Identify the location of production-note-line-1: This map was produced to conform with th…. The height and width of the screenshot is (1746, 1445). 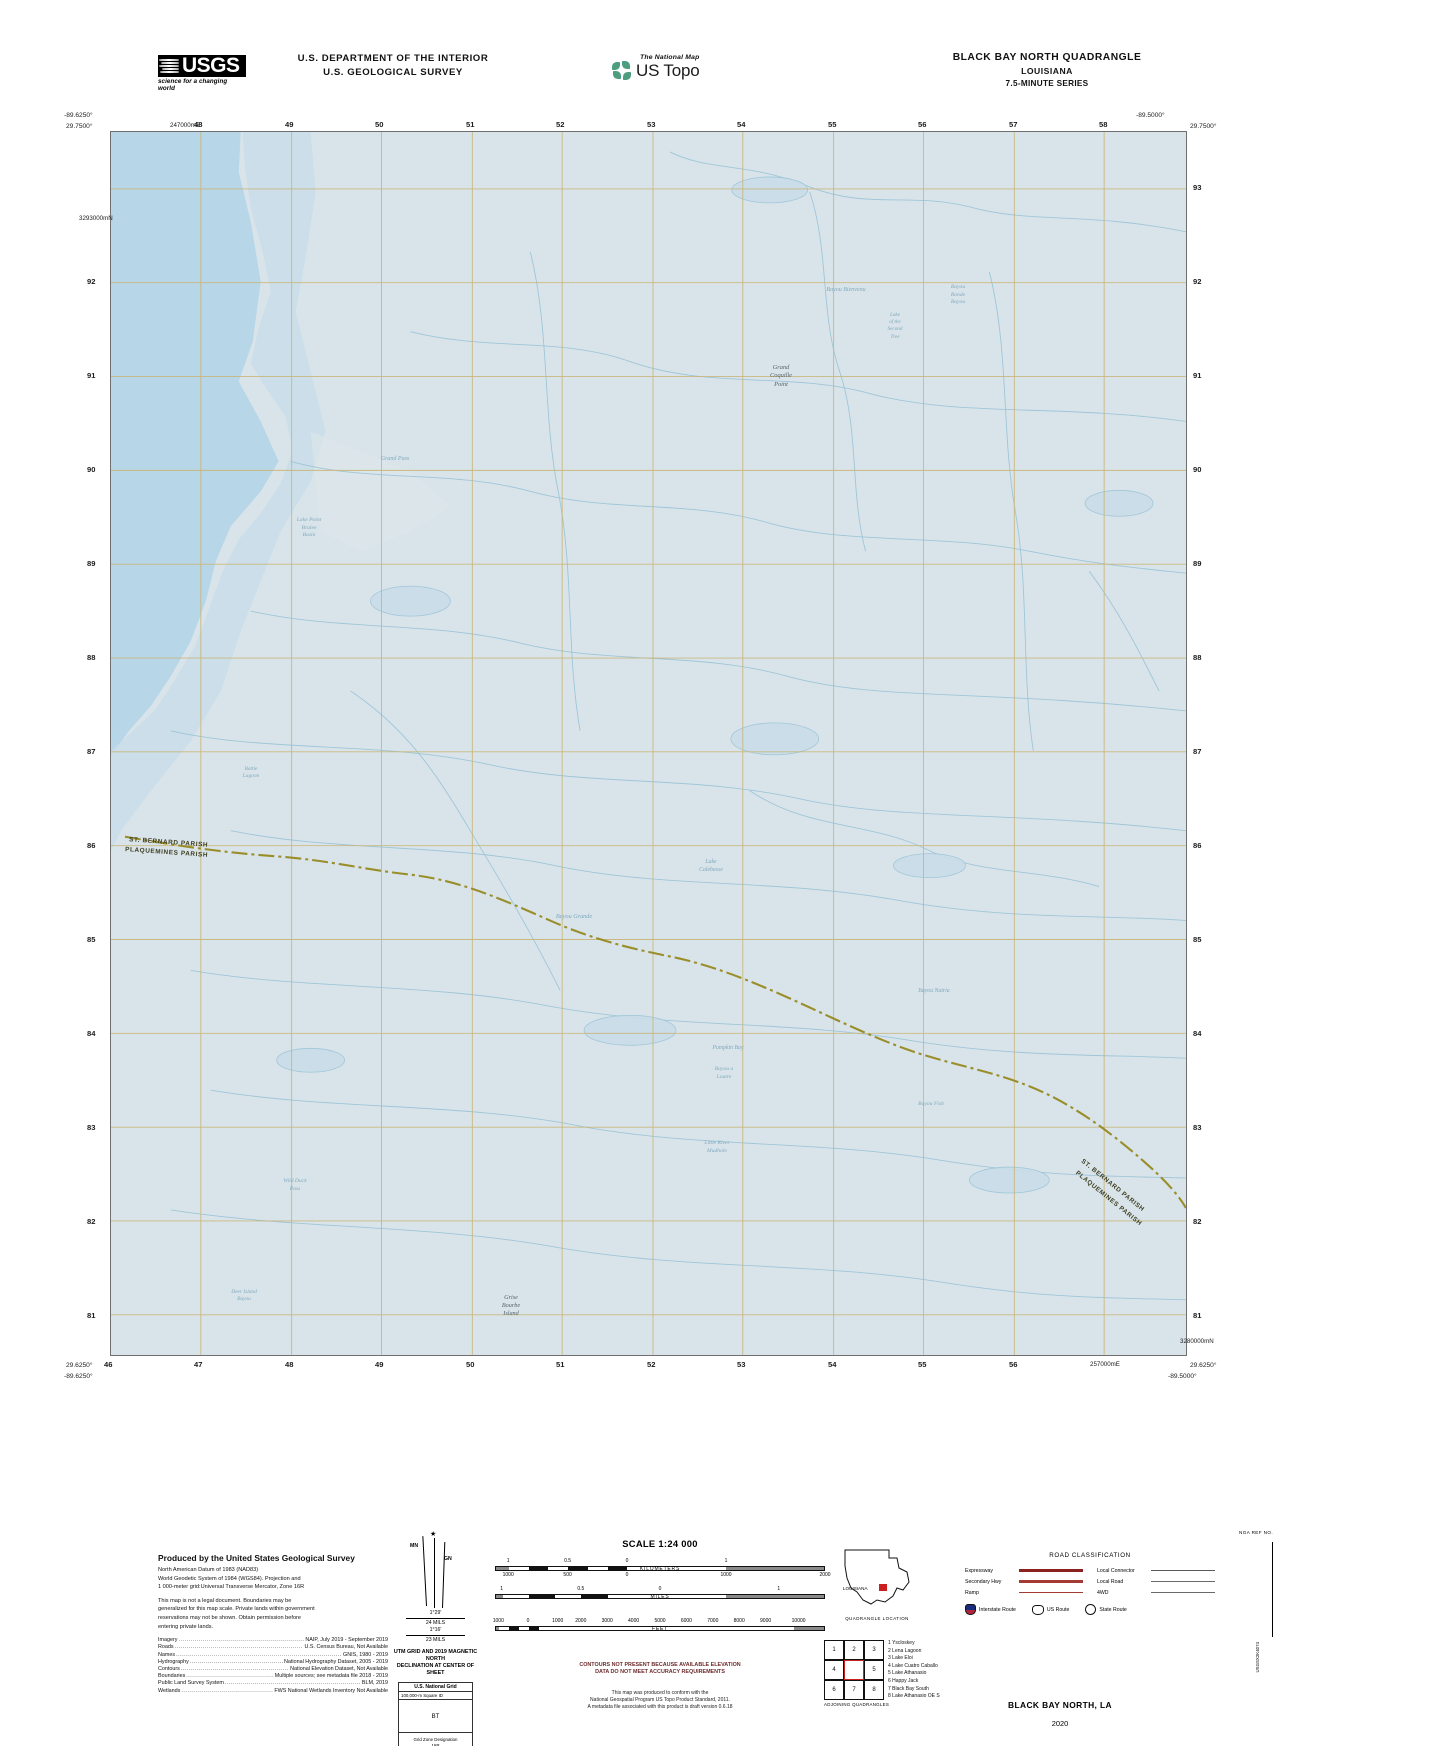
(660, 1693).